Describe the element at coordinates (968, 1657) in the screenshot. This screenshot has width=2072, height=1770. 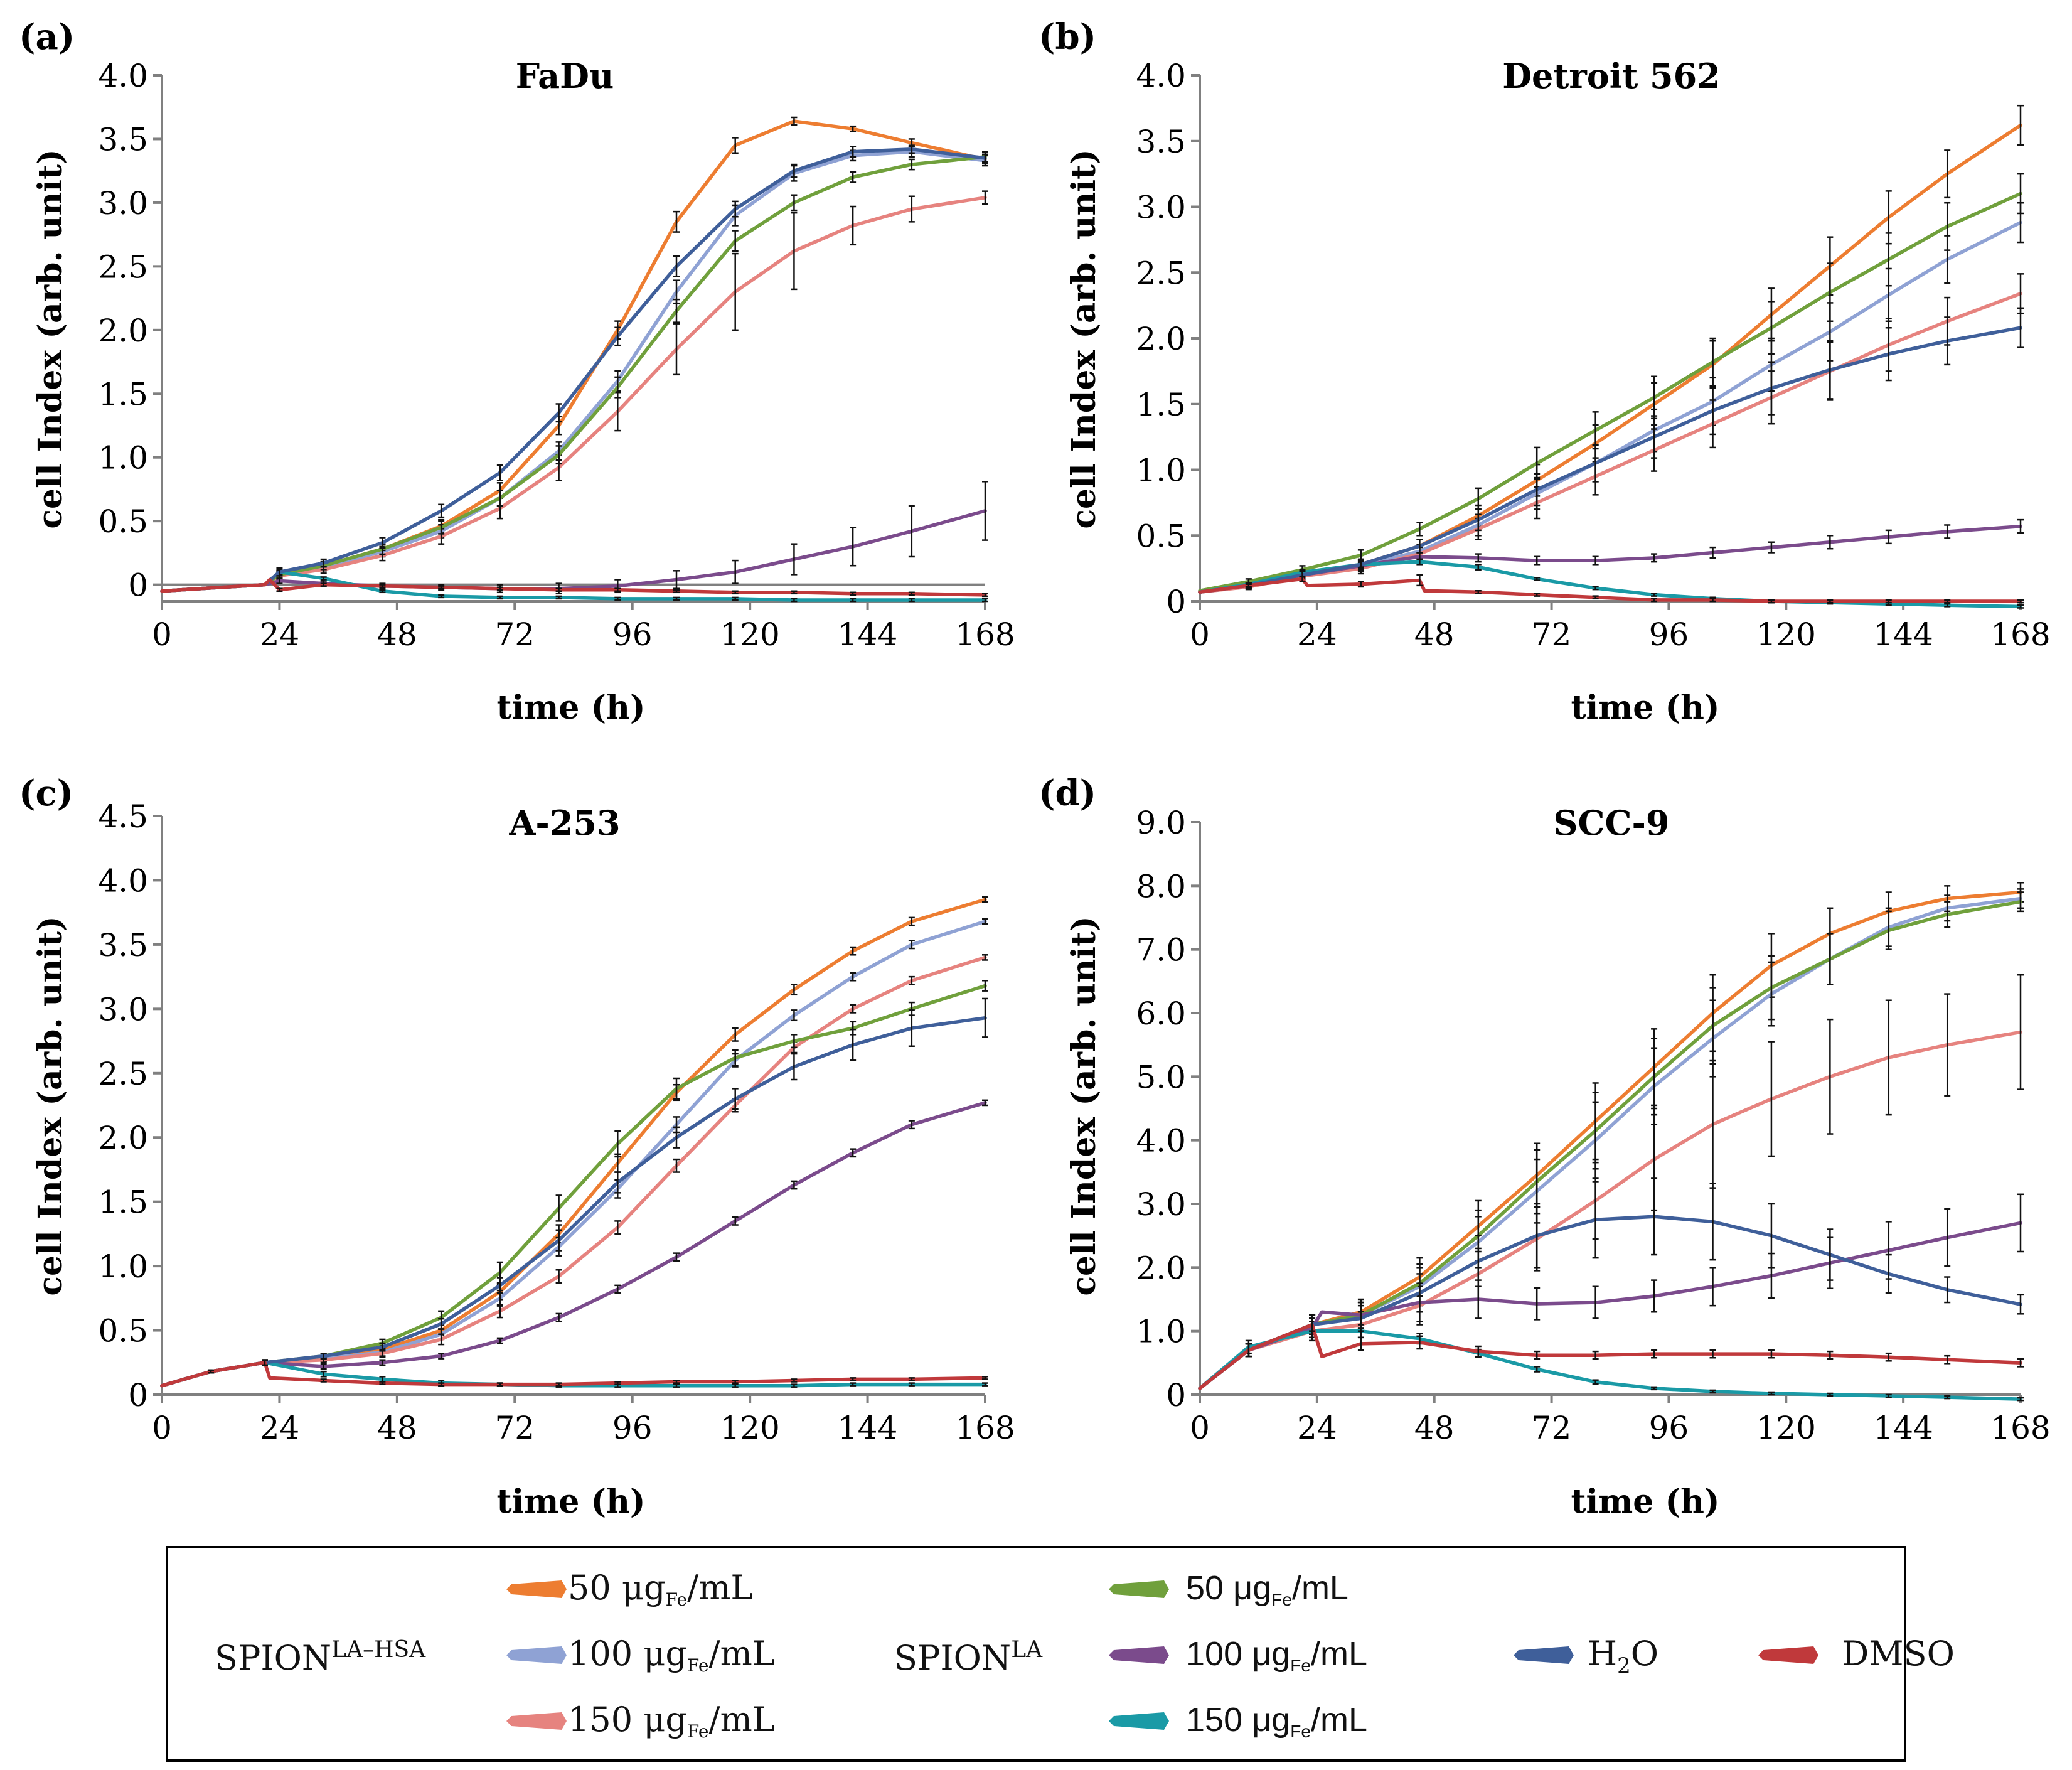
I see `legend-group-label-la: SPIONLA` at that location.